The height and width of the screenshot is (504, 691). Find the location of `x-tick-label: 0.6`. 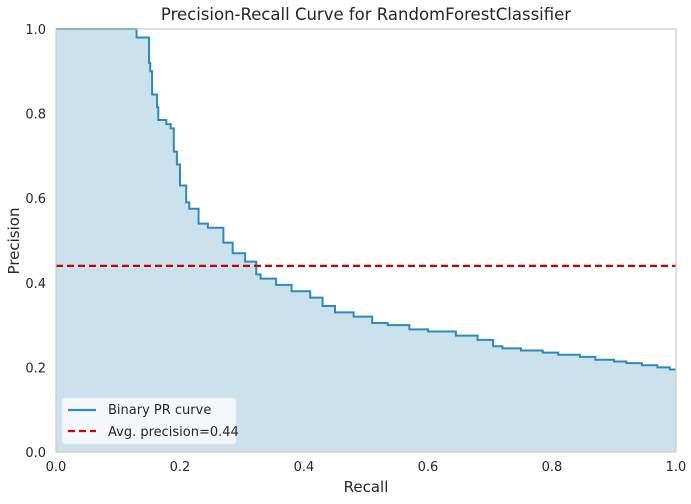

x-tick-label: 0.6 is located at coordinates (428, 467).